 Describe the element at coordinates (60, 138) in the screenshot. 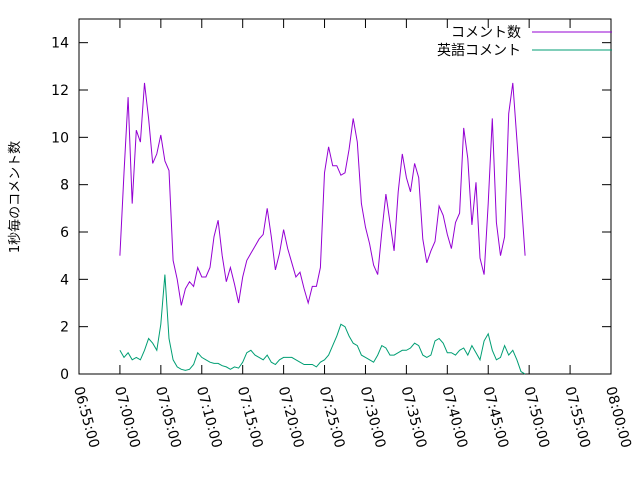

I see `y-tick-label: 10` at that location.